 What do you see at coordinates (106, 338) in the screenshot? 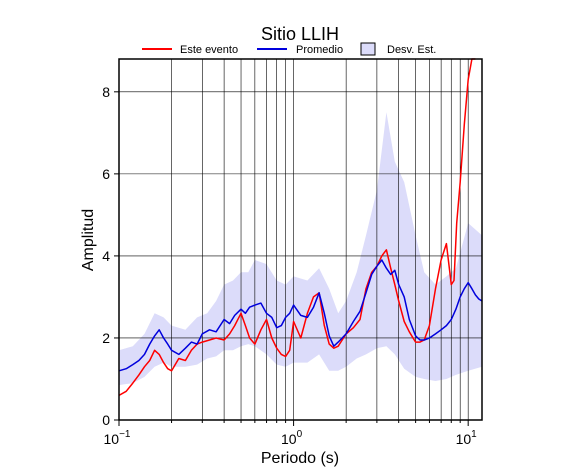
I see `y-tick-label: 2` at bounding box center [106, 338].